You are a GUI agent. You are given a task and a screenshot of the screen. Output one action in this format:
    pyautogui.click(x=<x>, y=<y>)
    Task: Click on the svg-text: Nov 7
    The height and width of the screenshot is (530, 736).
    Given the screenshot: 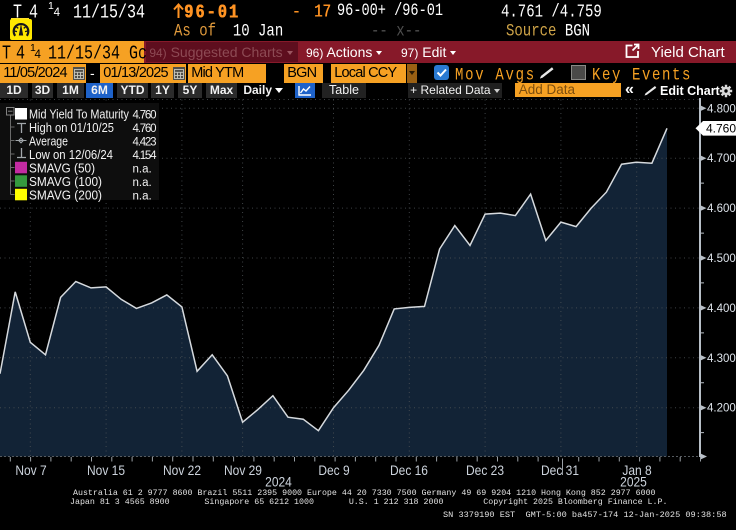 What is the action you would take?
    pyautogui.click(x=30, y=470)
    